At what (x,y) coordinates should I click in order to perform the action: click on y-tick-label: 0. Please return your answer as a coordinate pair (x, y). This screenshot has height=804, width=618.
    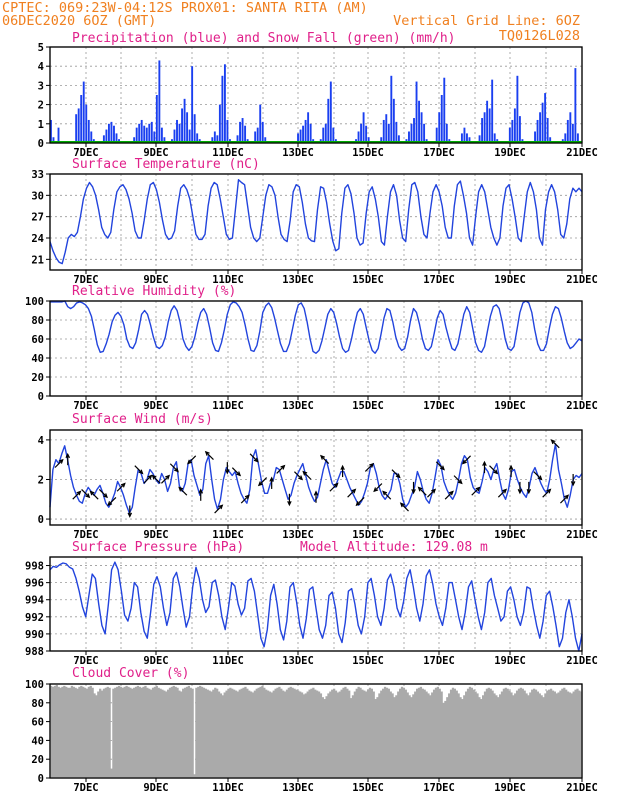
    Looking at the image, I should click on (41, 520).